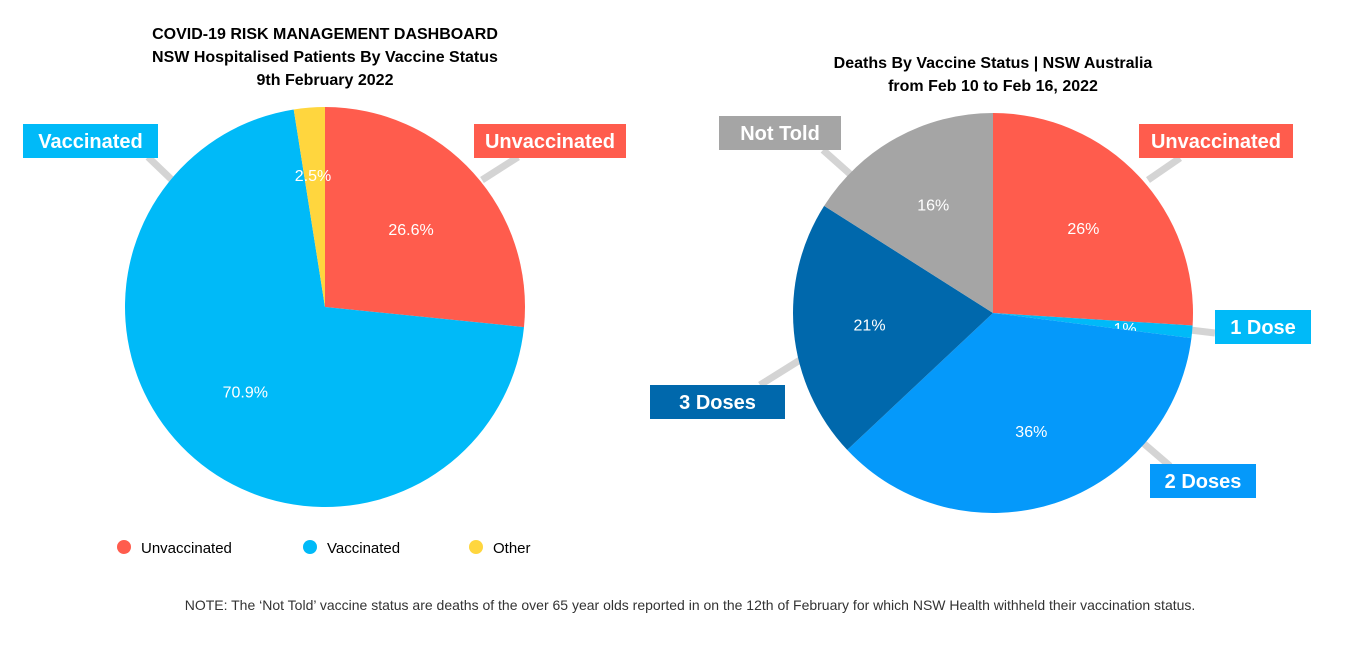  I want to click on callout-label-vaccinated: Vaccinated, so click(90, 142).